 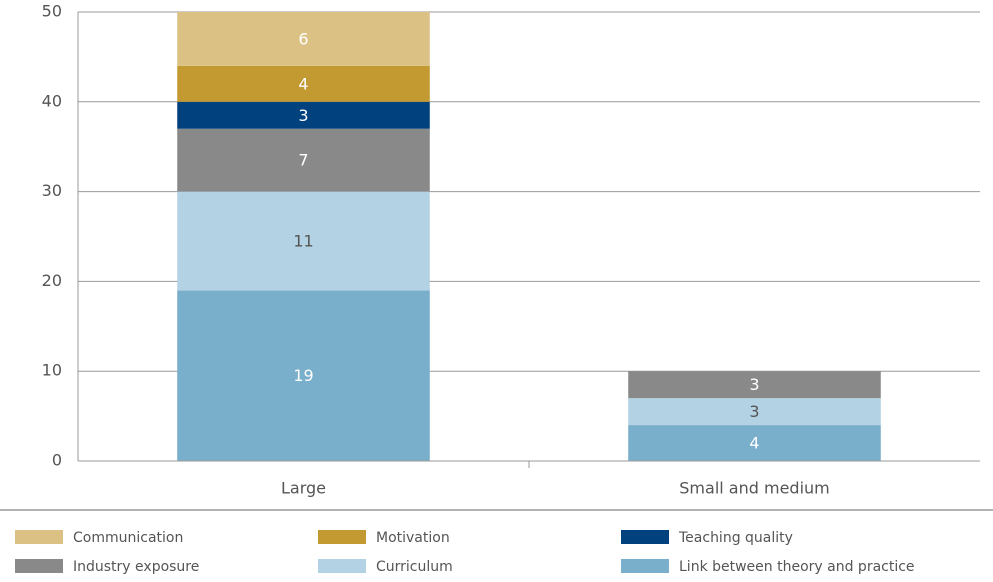 I want to click on data-label: 7, so click(x=303, y=160).